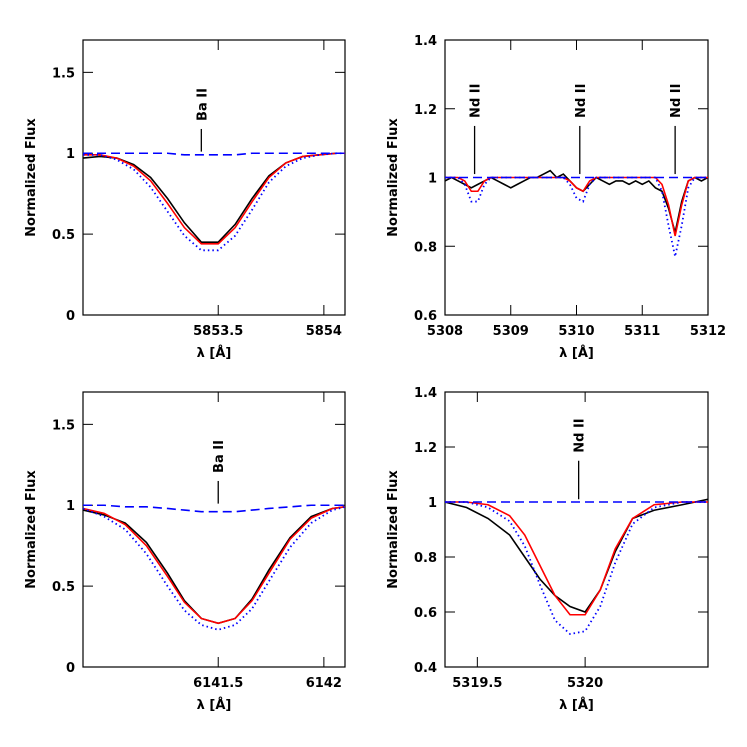 The image size is (747, 747). Describe the element at coordinates (324, 683) in the screenshot. I see `x-tick-label: 6142` at that location.